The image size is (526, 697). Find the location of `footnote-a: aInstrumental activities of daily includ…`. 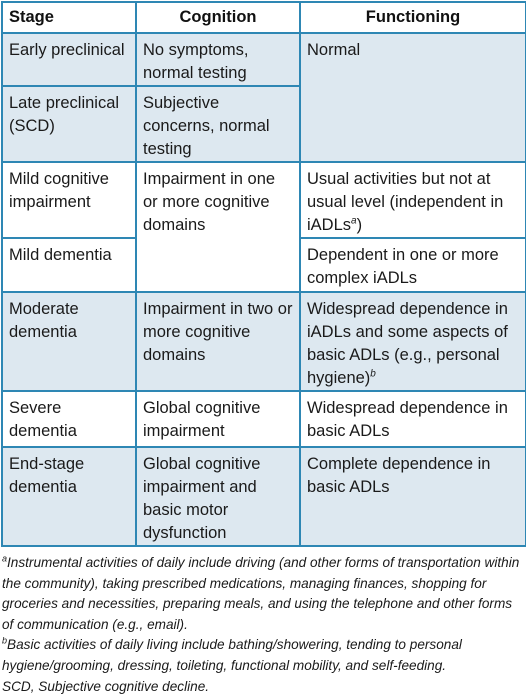

footnote-a: aInstrumental activities of daily includ… is located at coordinates (262, 594).